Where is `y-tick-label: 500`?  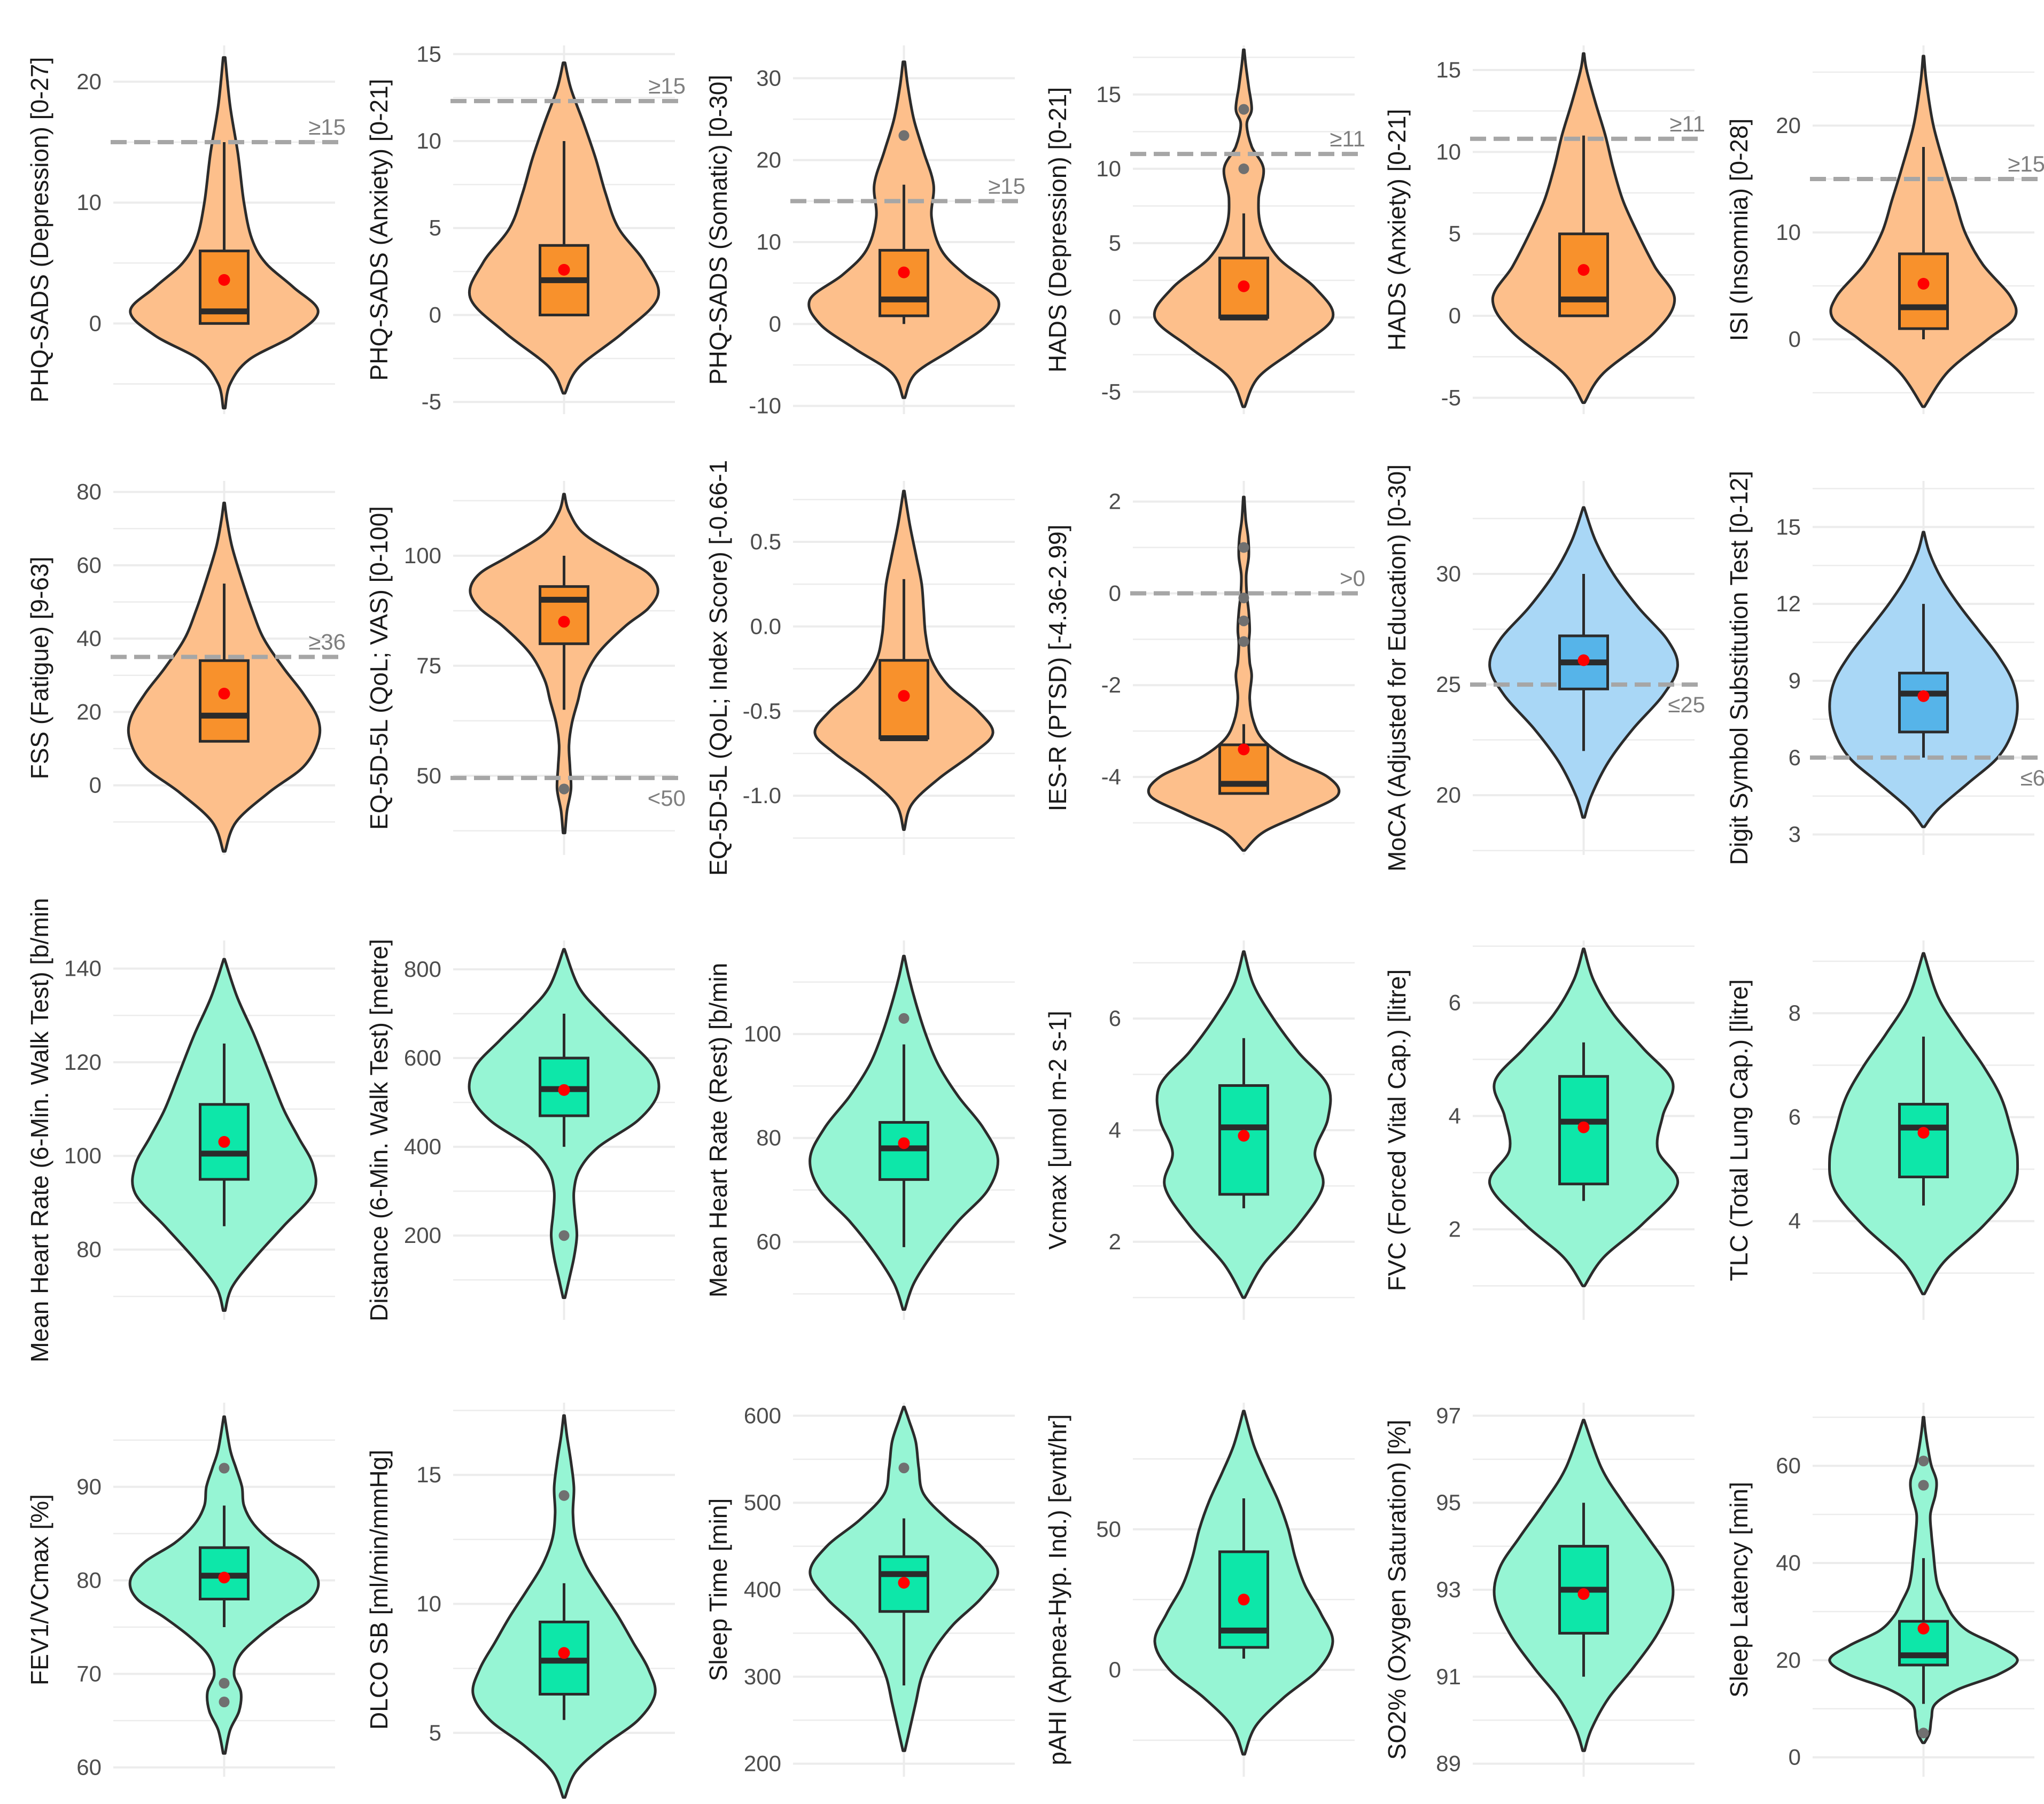 y-tick-label: 500 is located at coordinates (762, 1502).